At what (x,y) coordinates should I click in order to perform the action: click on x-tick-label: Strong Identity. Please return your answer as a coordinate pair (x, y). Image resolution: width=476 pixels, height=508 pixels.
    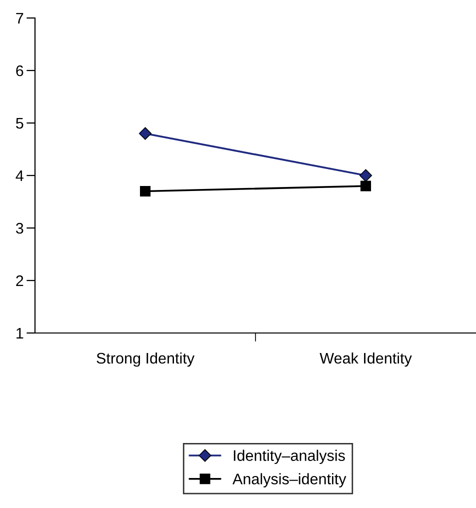
    Looking at the image, I should click on (145, 359).